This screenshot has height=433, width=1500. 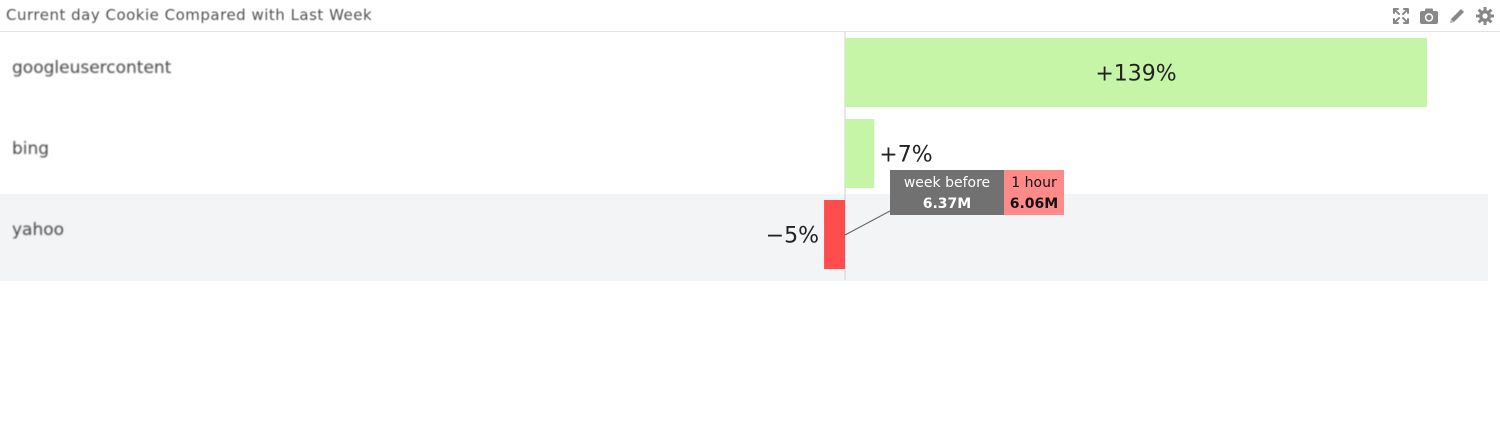 I want to click on tooltip-current-box, so click(x=1034, y=192).